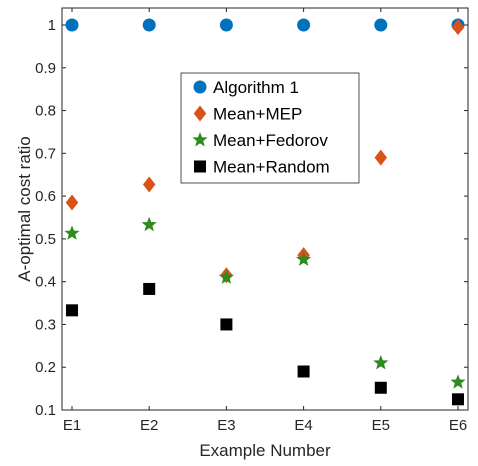  What do you see at coordinates (381, 425) in the screenshot?
I see `x-tick-label: E5` at bounding box center [381, 425].